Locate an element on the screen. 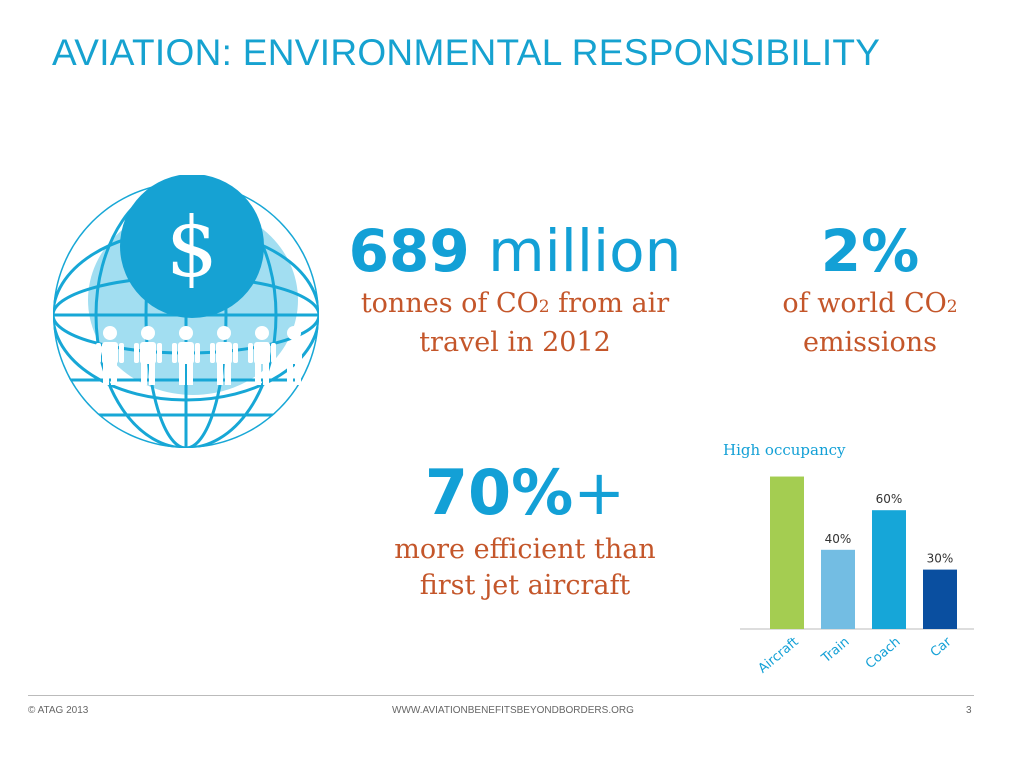 This screenshot has height=768, width=1024. emissions-text-line2: travel in 2012 is located at coordinates (515, 342).